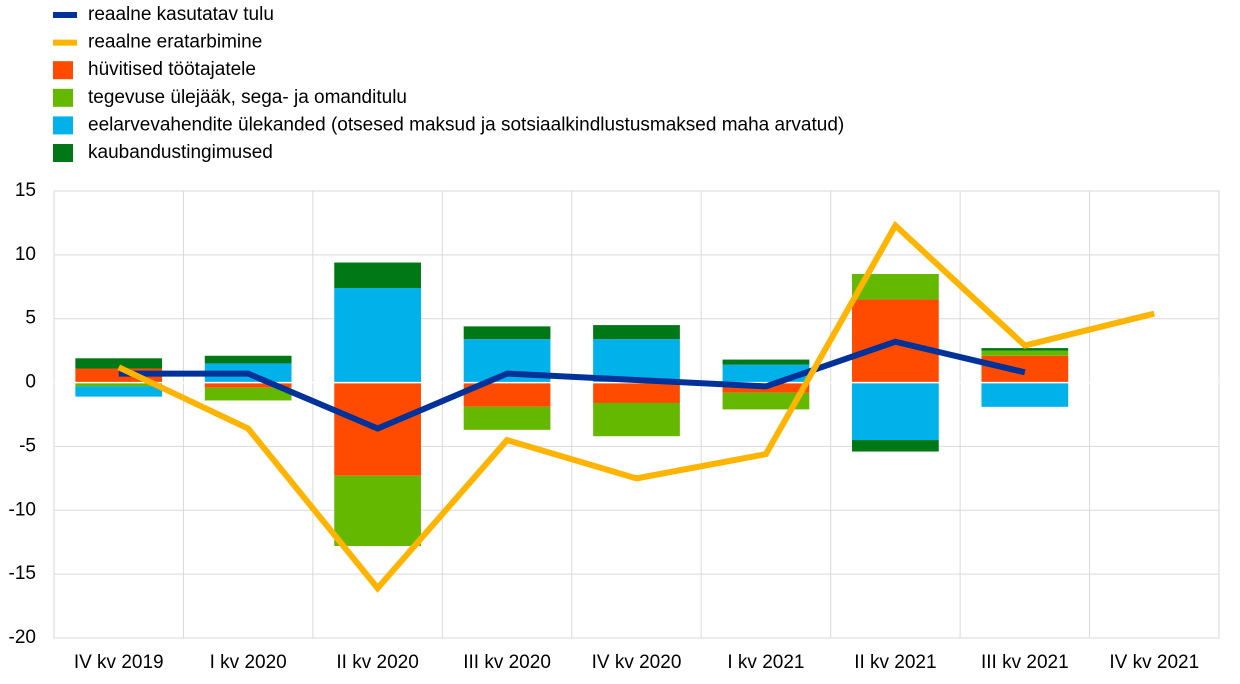 This screenshot has width=1240, height=684. I want to click on y-tick-label: -5, so click(27, 445).